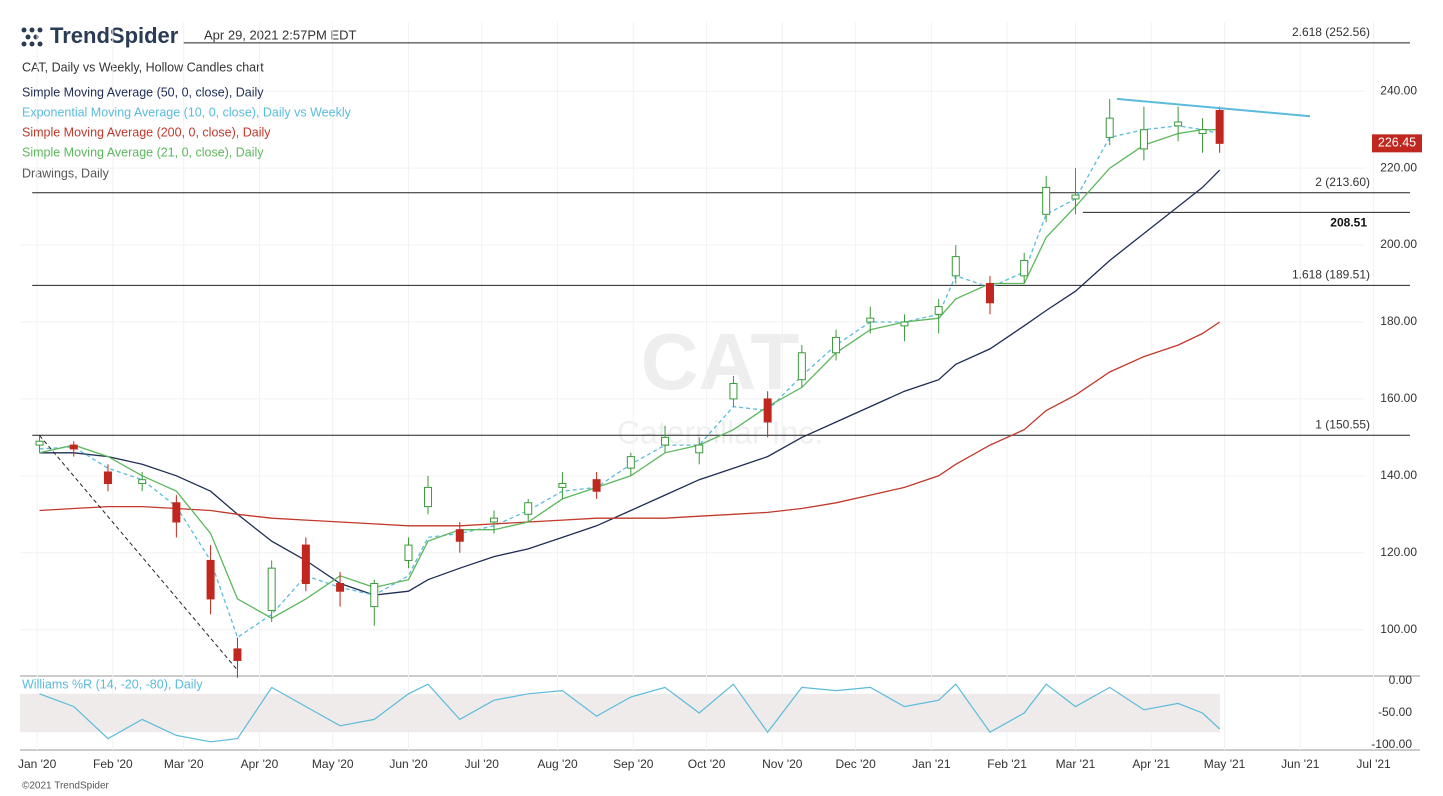 The image size is (1443, 796). What do you see at coordinates (1373, 764) in the screenshot?
I see `x-tick-label: Jul '21` at bounding box center [1373, 764].